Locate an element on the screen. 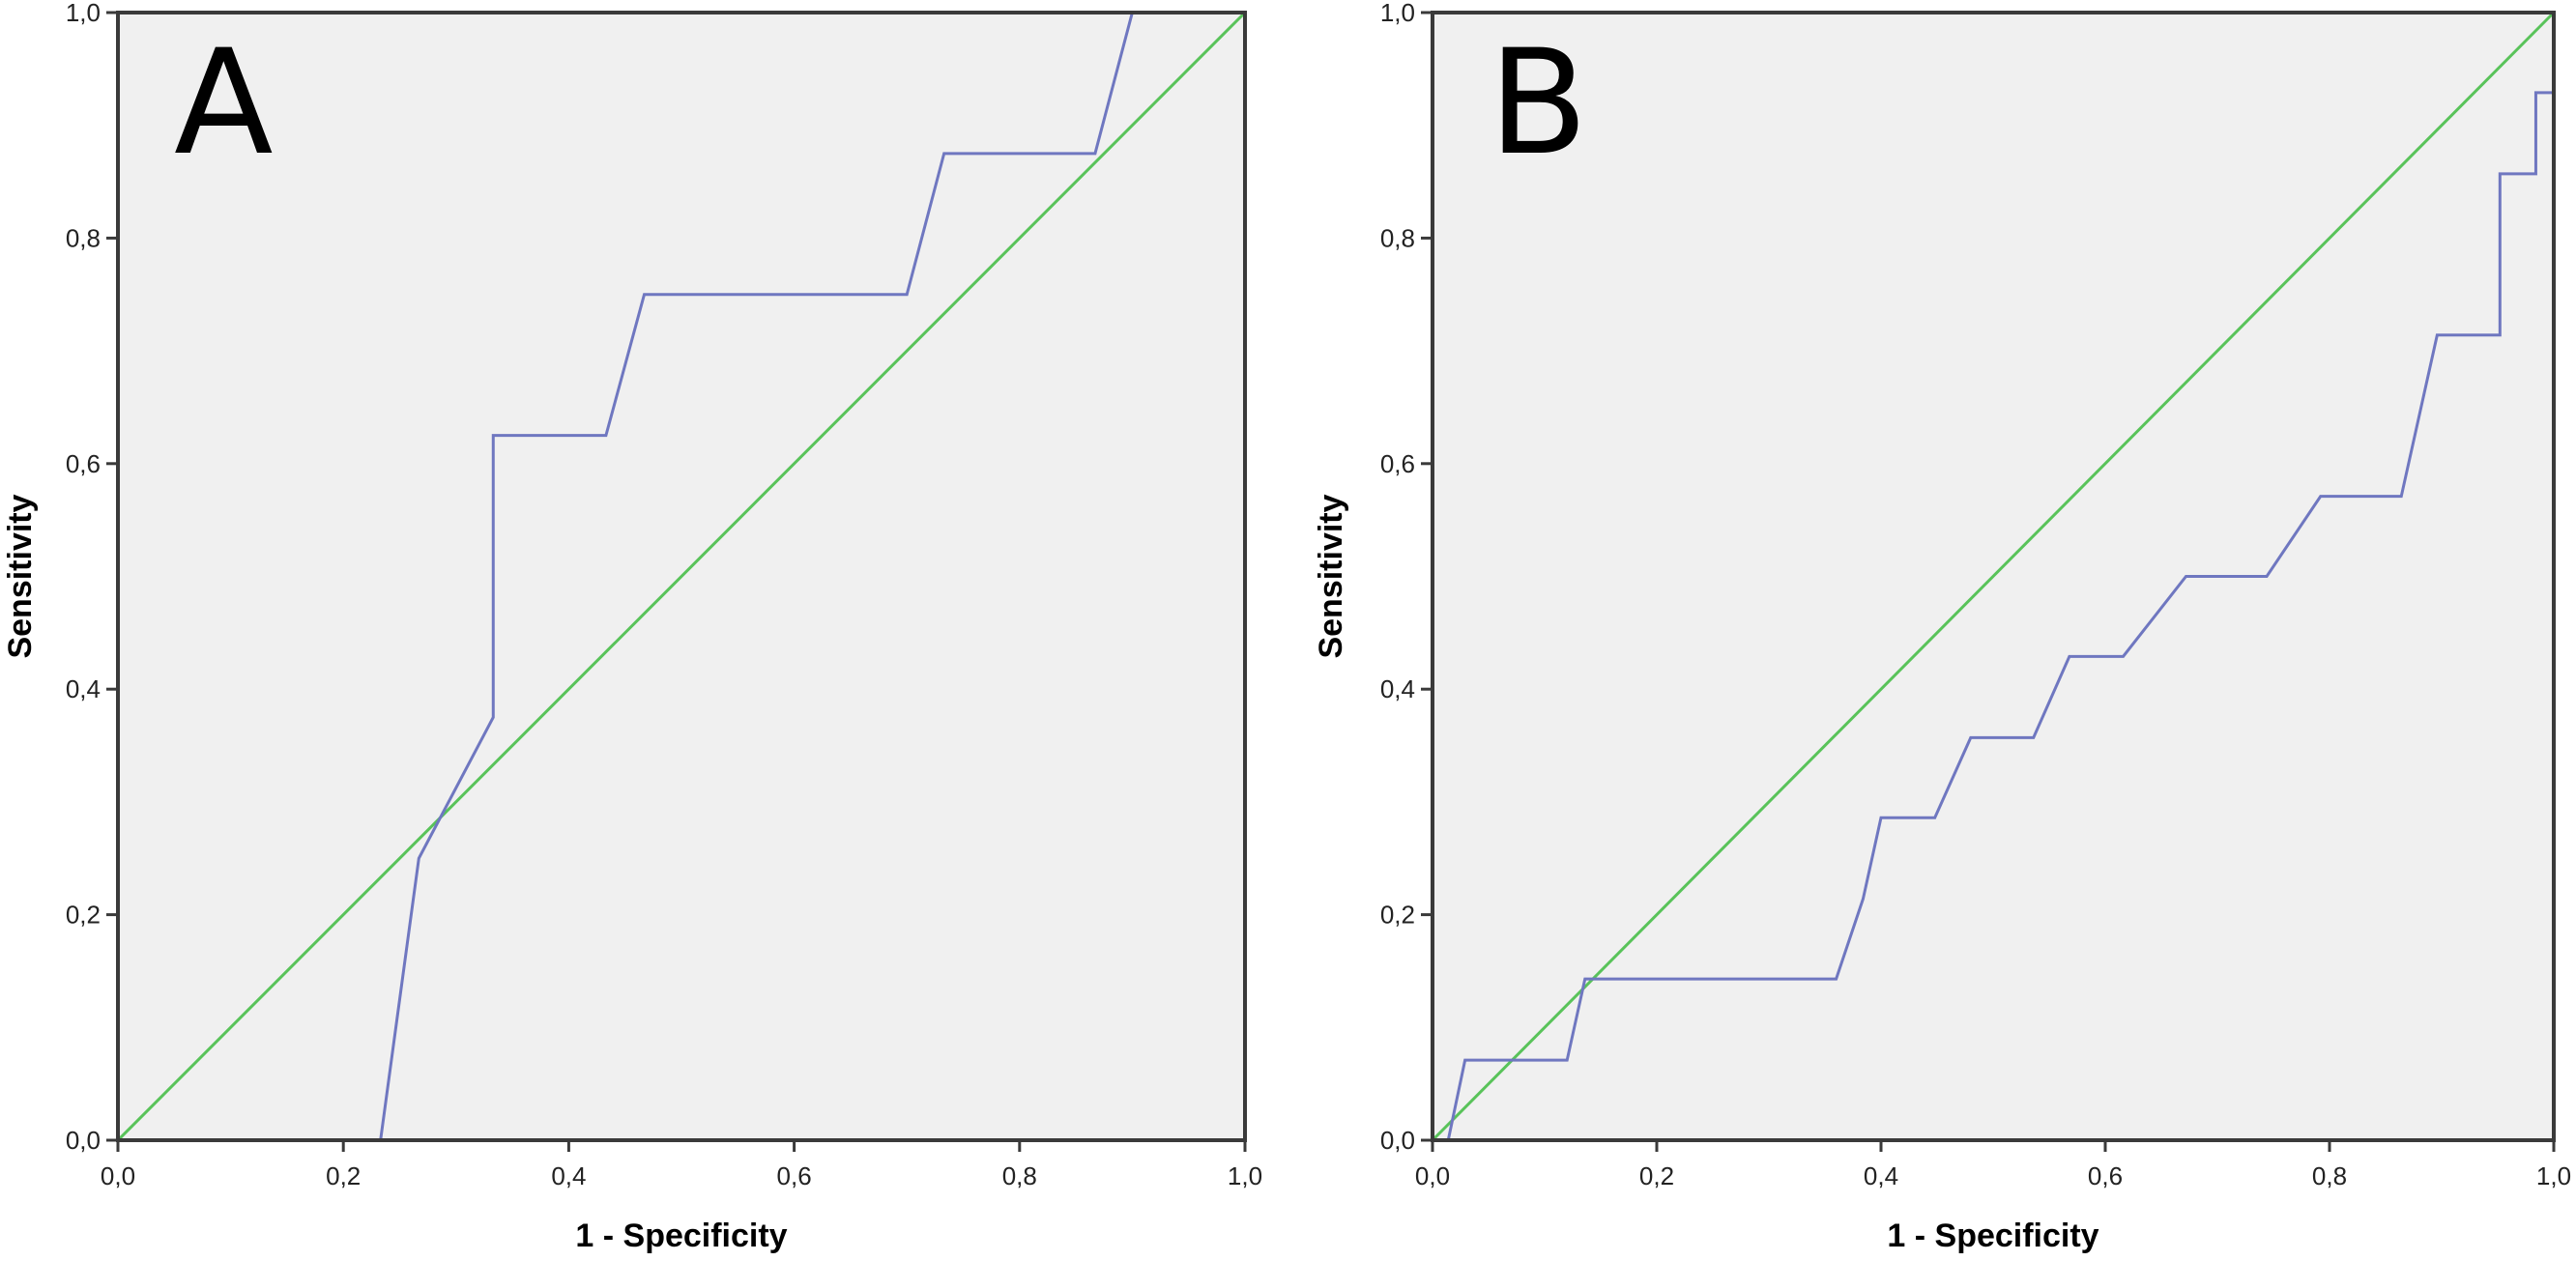 The width and height of the screenshot is (2576, 1261). panel-label: A is located at coordinates (224, 103).